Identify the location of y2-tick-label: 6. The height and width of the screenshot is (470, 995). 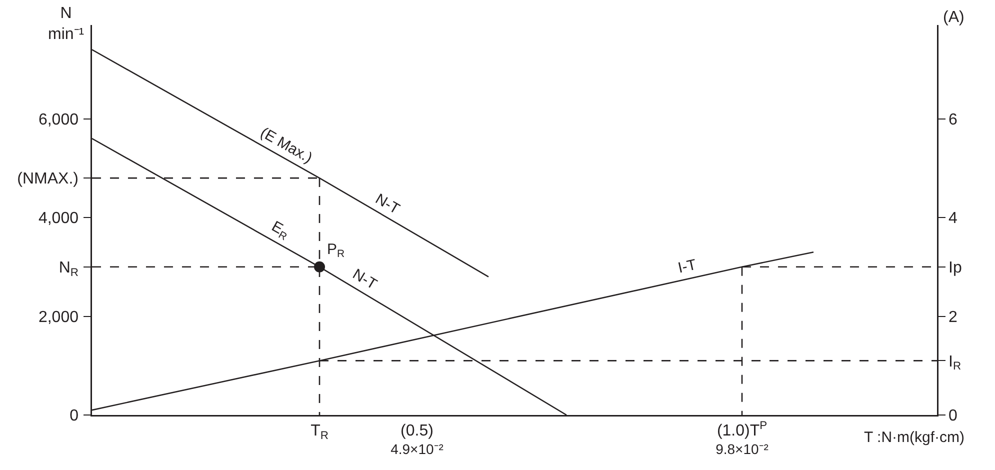
(953, 119).